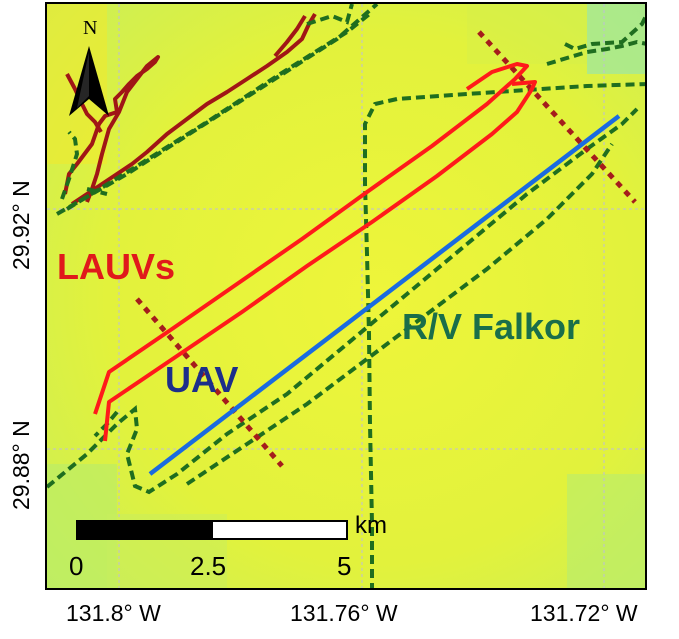 This screenshot has width=679, height=639. I want to click on rv-upper-right-track, so click(595, 52).